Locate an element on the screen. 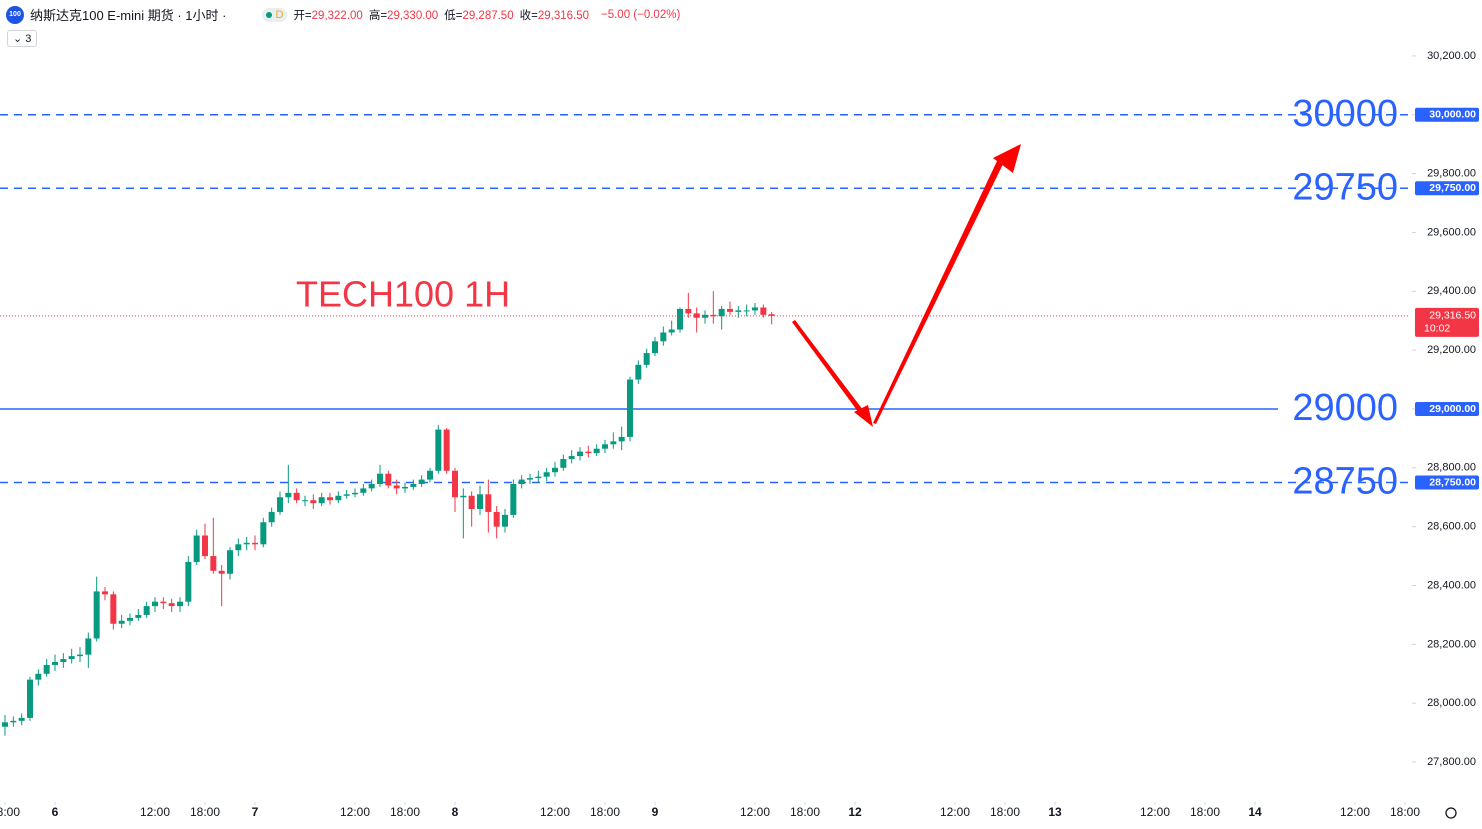 The height and width of the screenshot is (829, 1482). last-price-label: 29,316.50 is located at coordinates (1452, 316).